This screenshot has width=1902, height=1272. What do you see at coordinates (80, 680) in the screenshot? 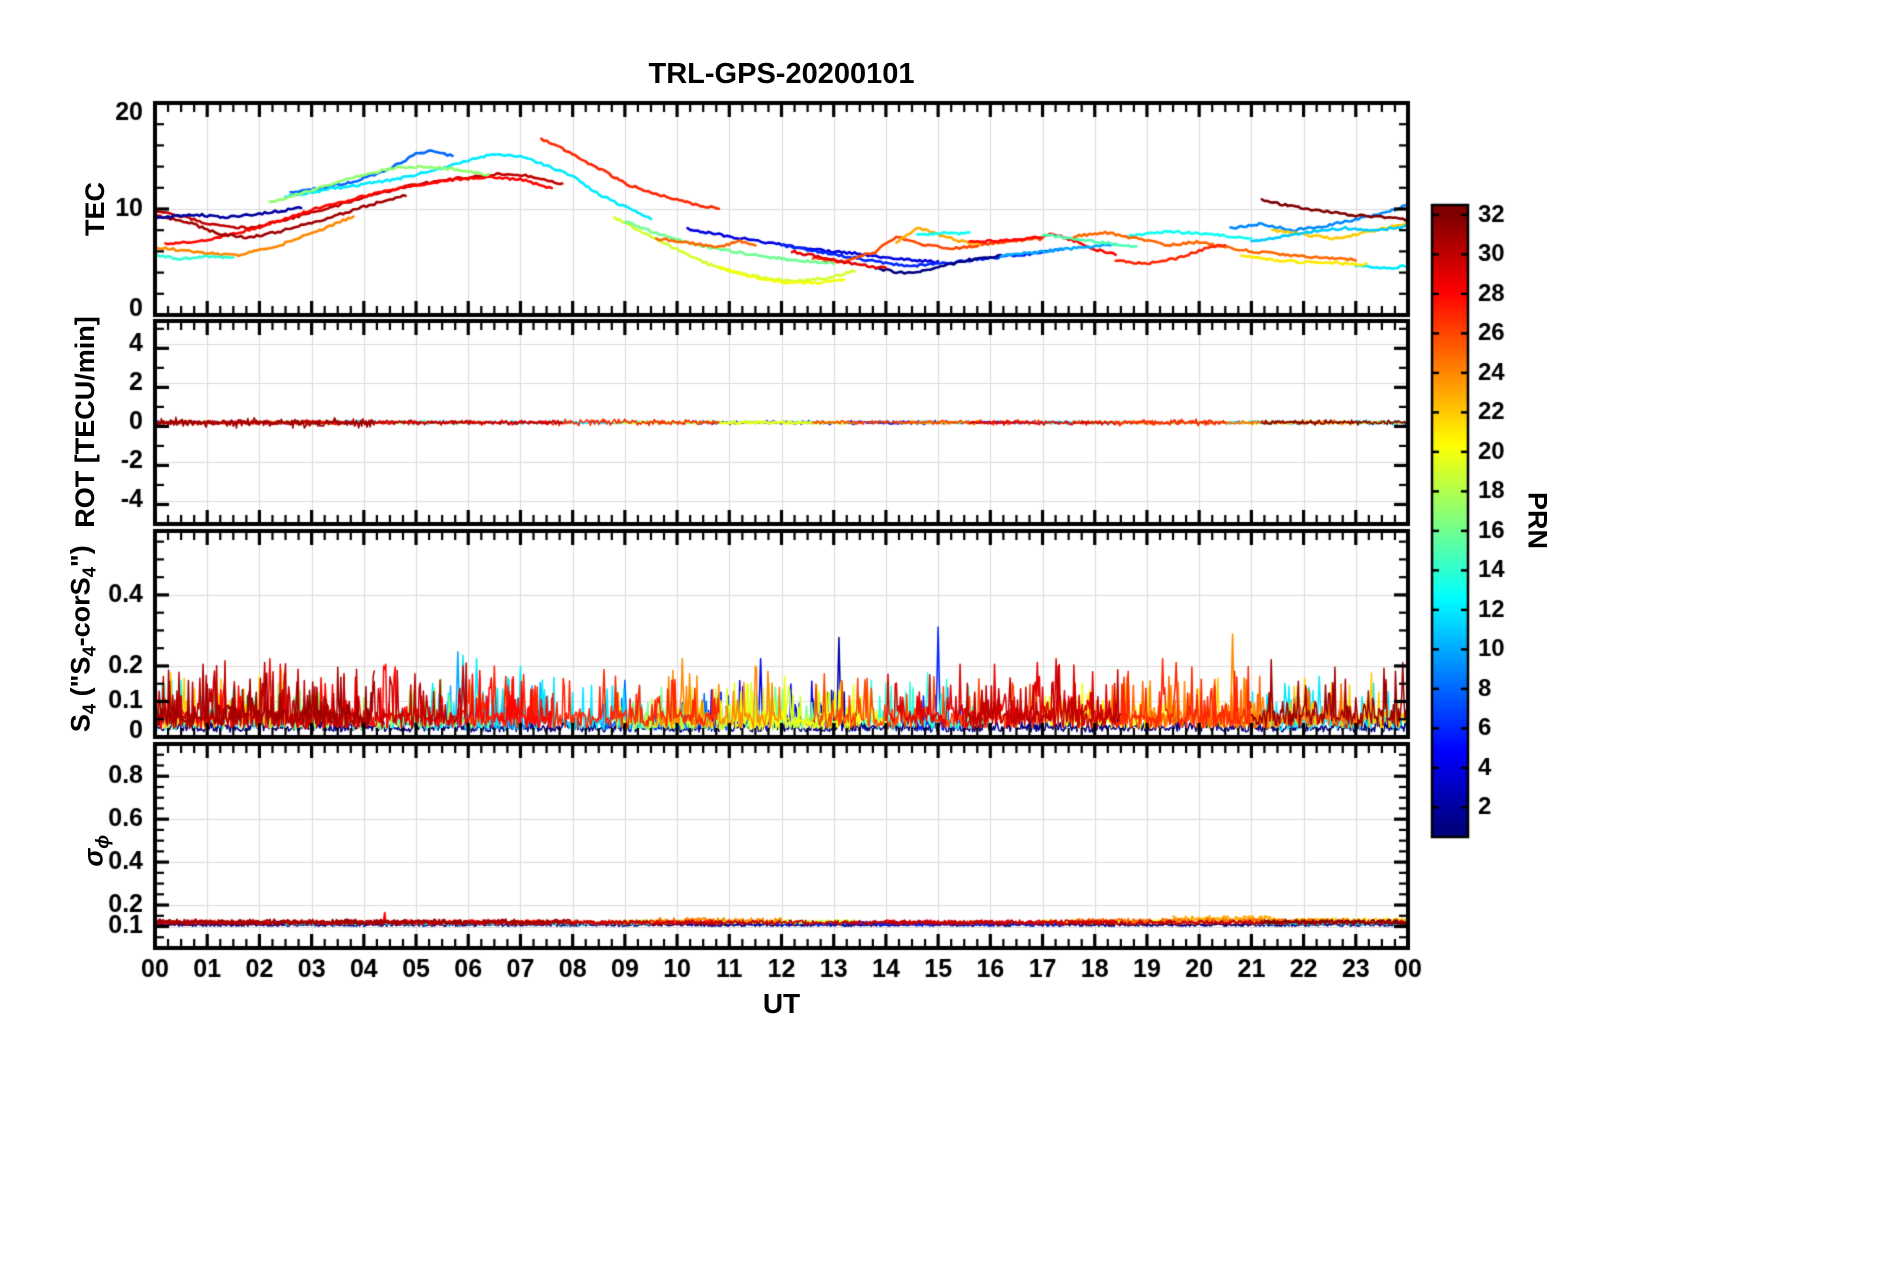
I see `s4-label-part: ("S` at bounding box center [80, 680].